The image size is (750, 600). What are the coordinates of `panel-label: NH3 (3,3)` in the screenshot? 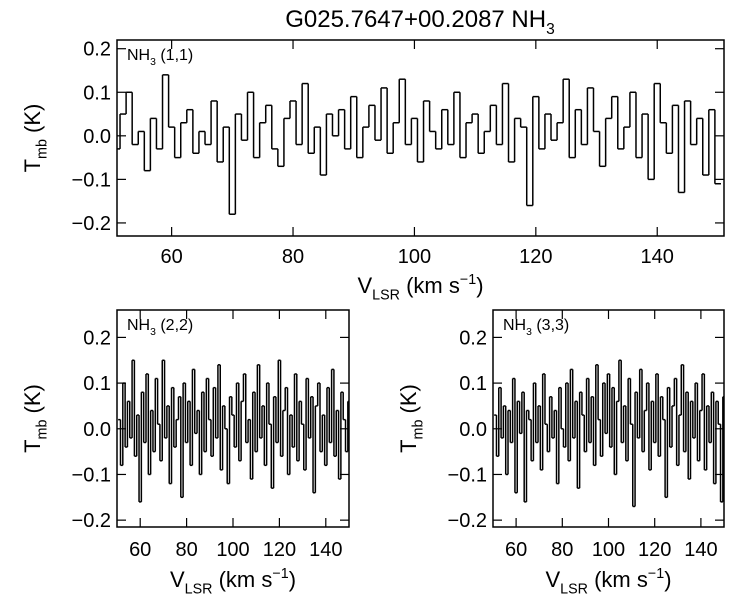 It's located at (536, 327).